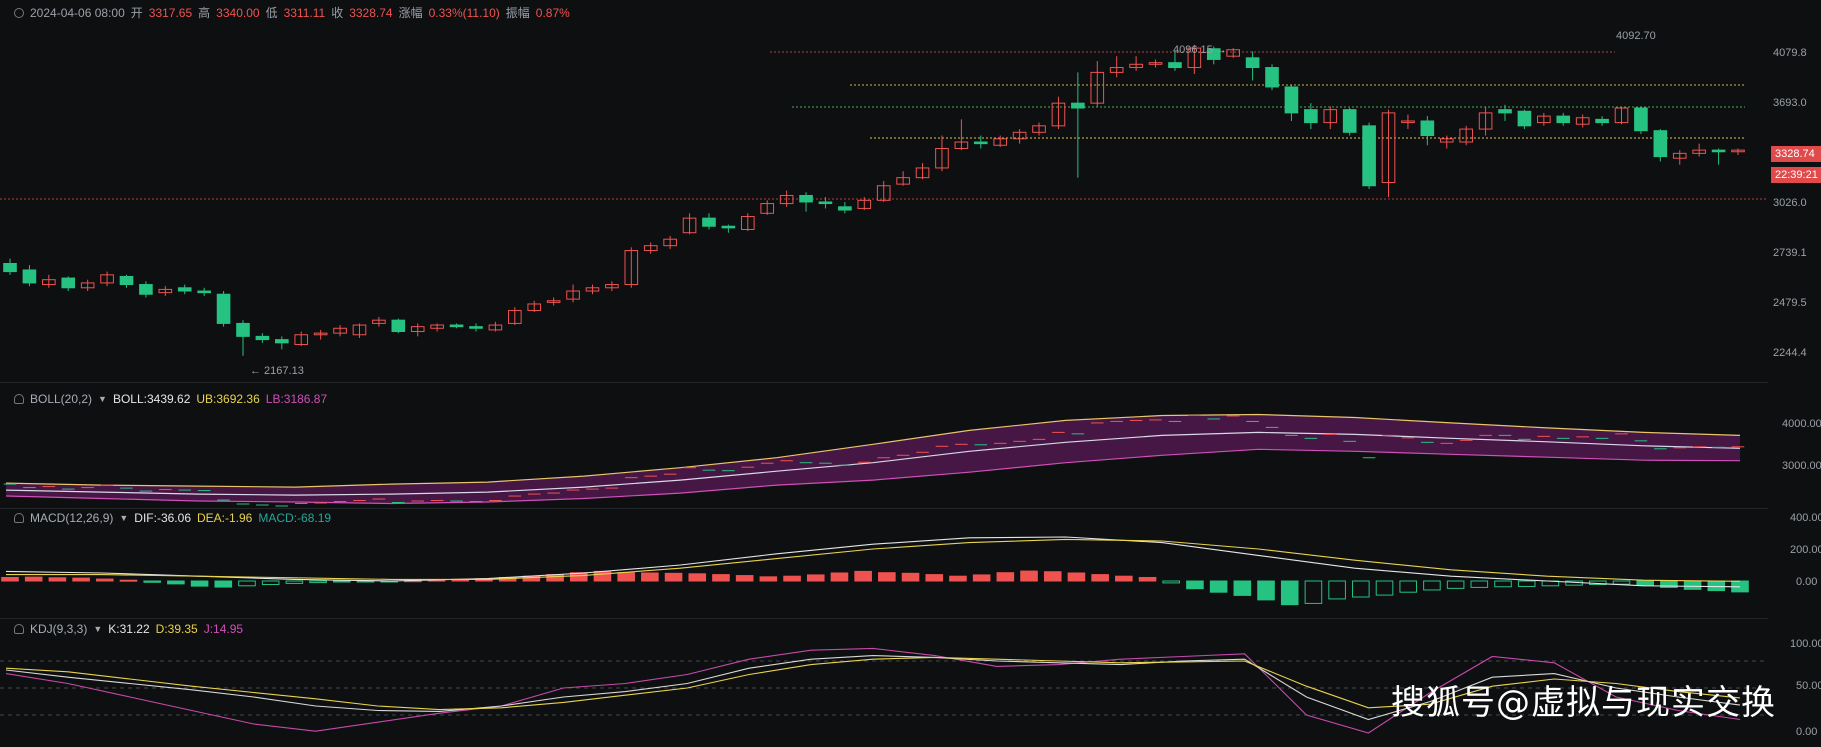 Image resolution: width=1821 pixels, height=747 pixels. What do you see at coordinates (1790, 253) in the screenshot?
I see `price-axis-tick: 2739.1` at bounding box center [1790, 253].